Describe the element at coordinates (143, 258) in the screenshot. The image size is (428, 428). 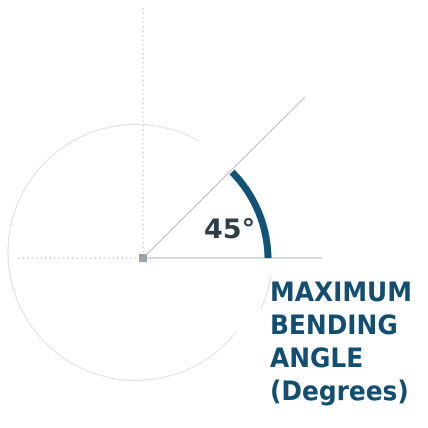
I see `vertex-marker` at that location.